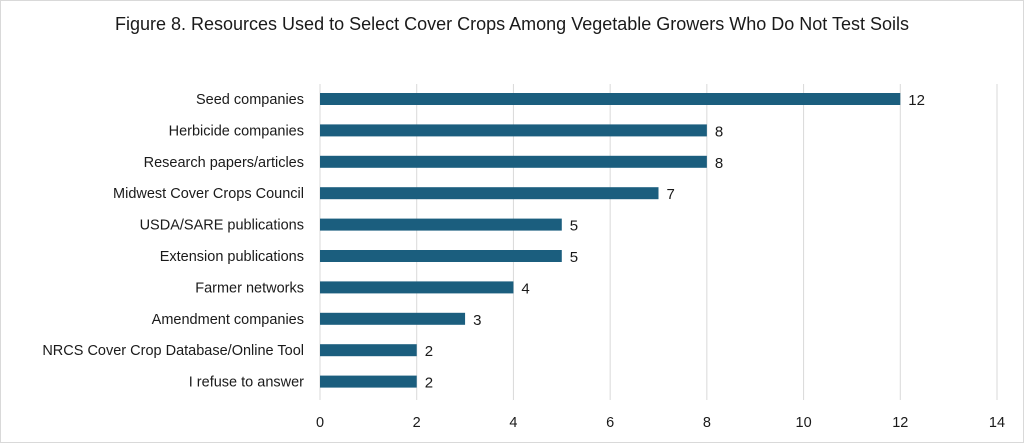 This screenshot has width=1024, height=443. What do you see at coordinates (525, 288) in the screenshot?
I see `data-label: 4` at bounding box center [525, 288].